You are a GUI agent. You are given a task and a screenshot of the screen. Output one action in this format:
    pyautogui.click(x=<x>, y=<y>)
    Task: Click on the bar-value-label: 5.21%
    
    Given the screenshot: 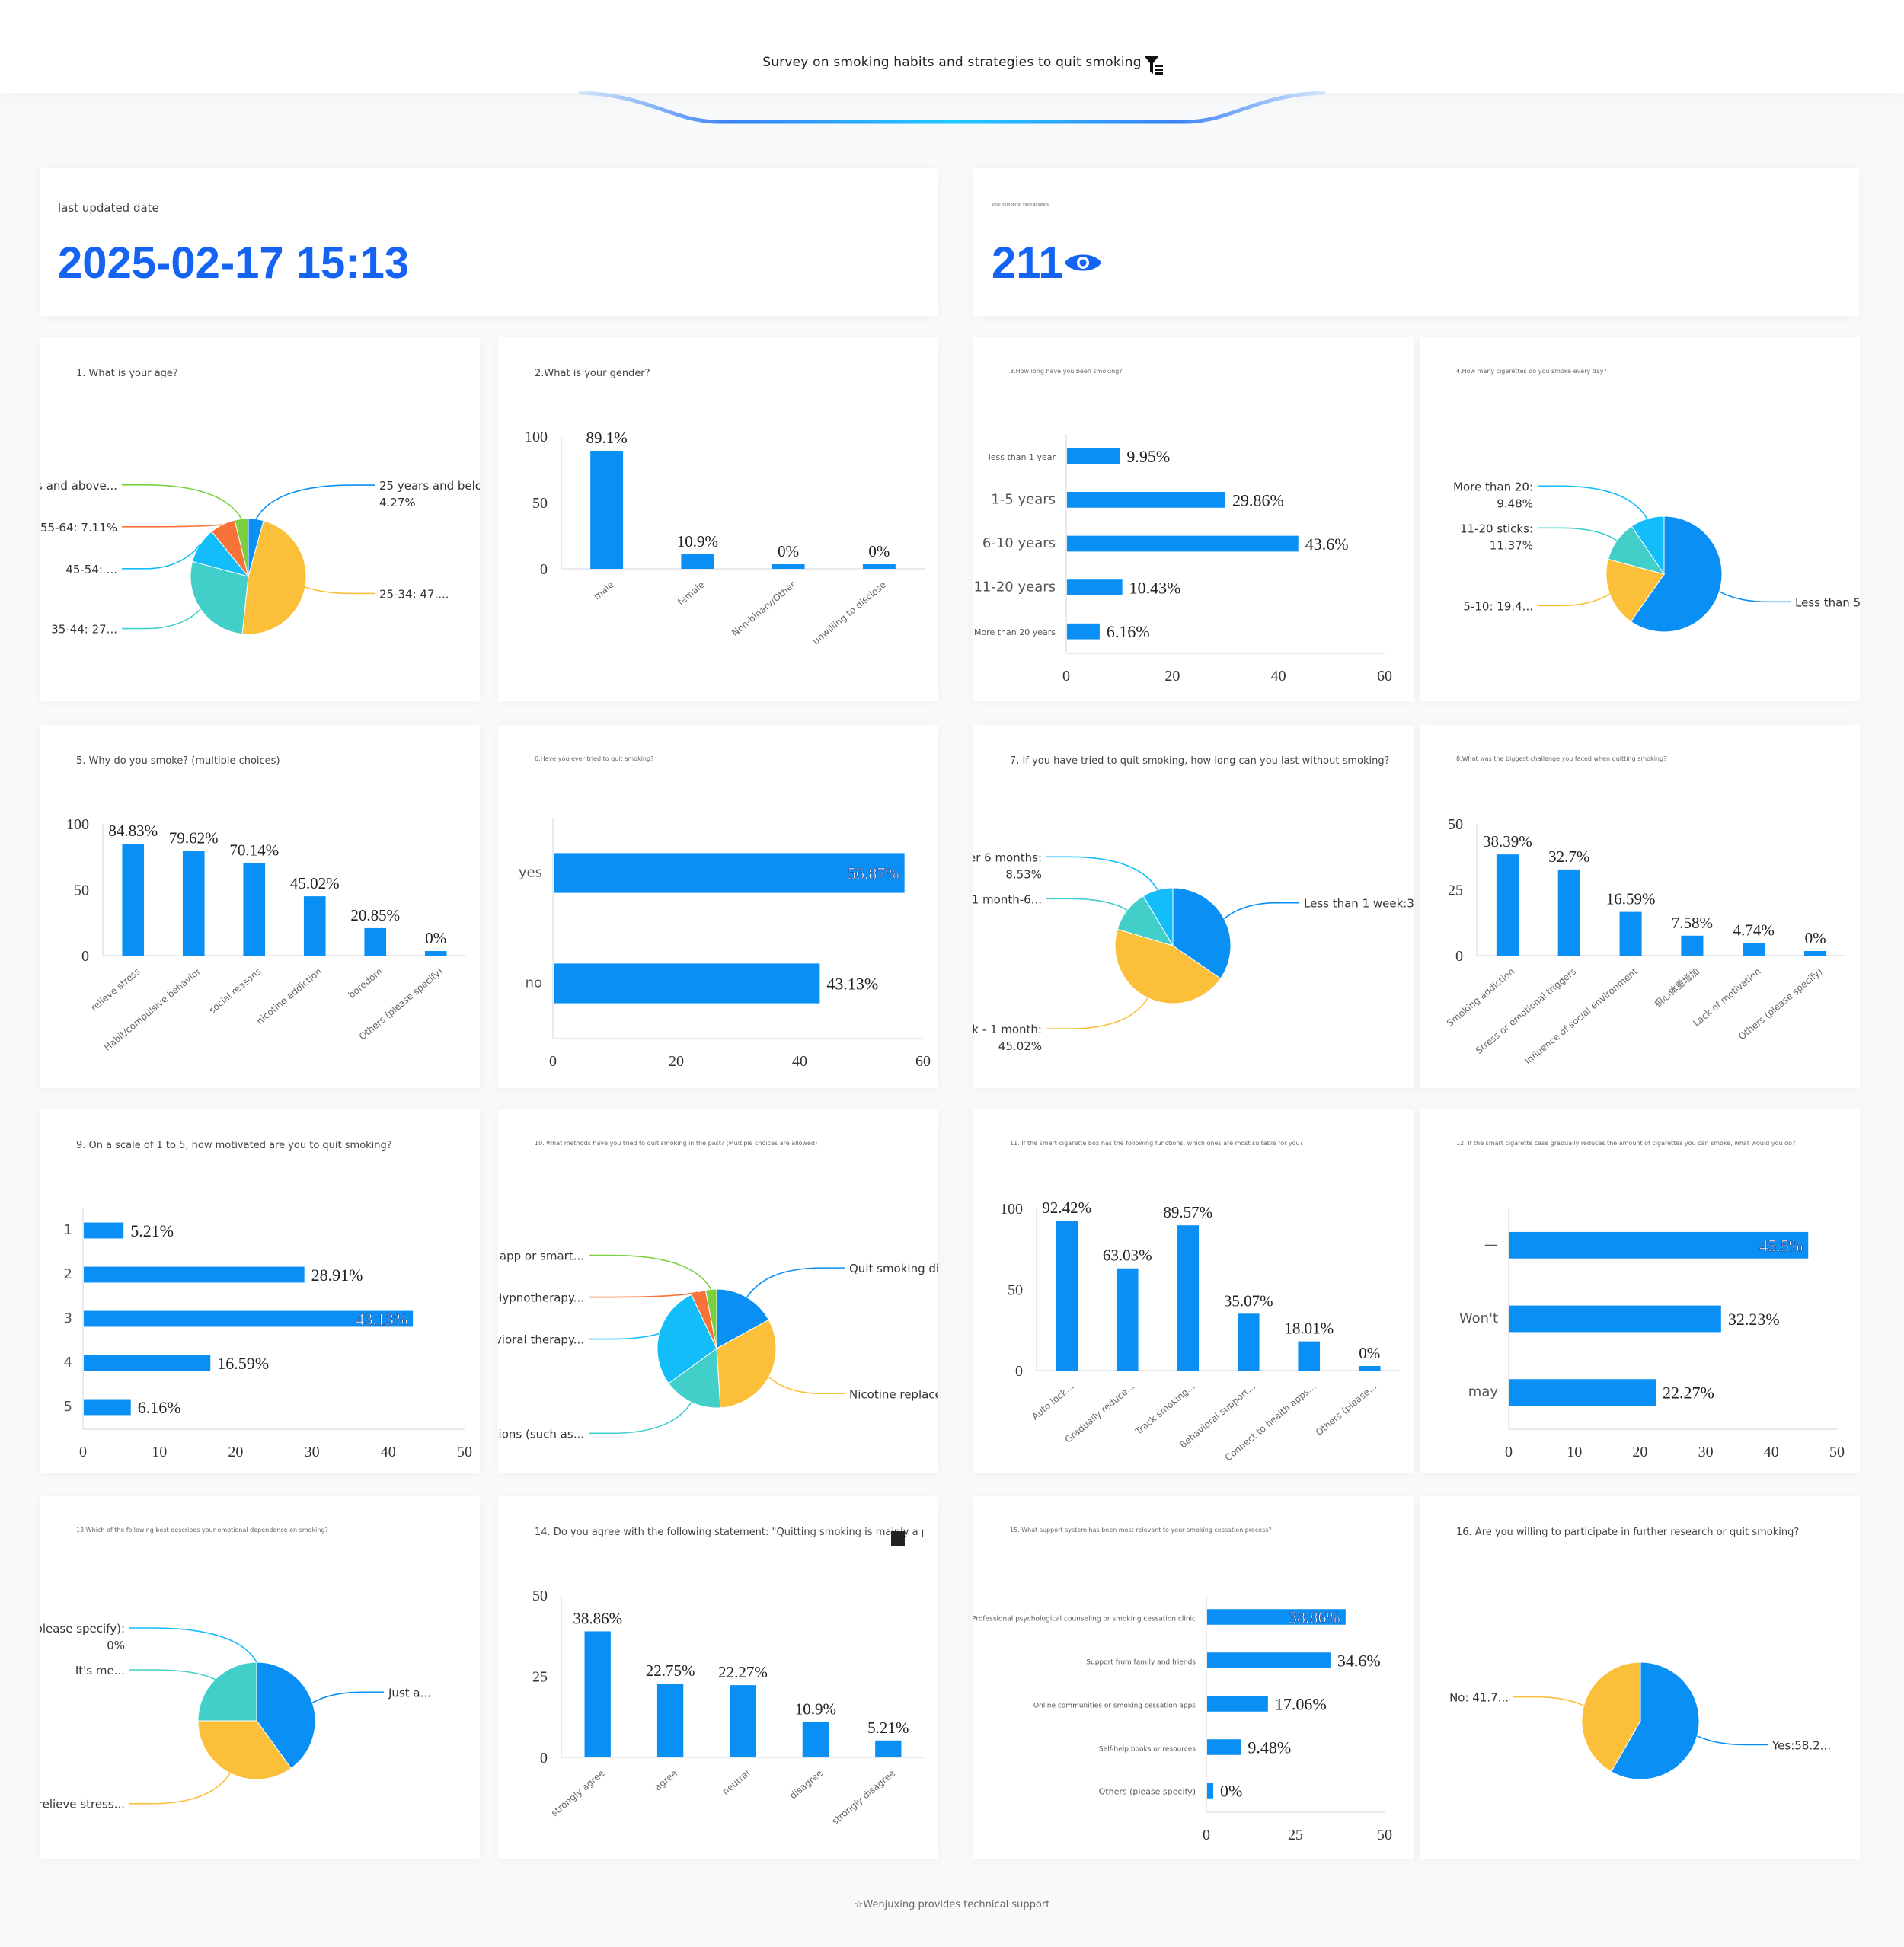 What is the action you would take?
    pyautogui.click(x=888, y=1728)
    